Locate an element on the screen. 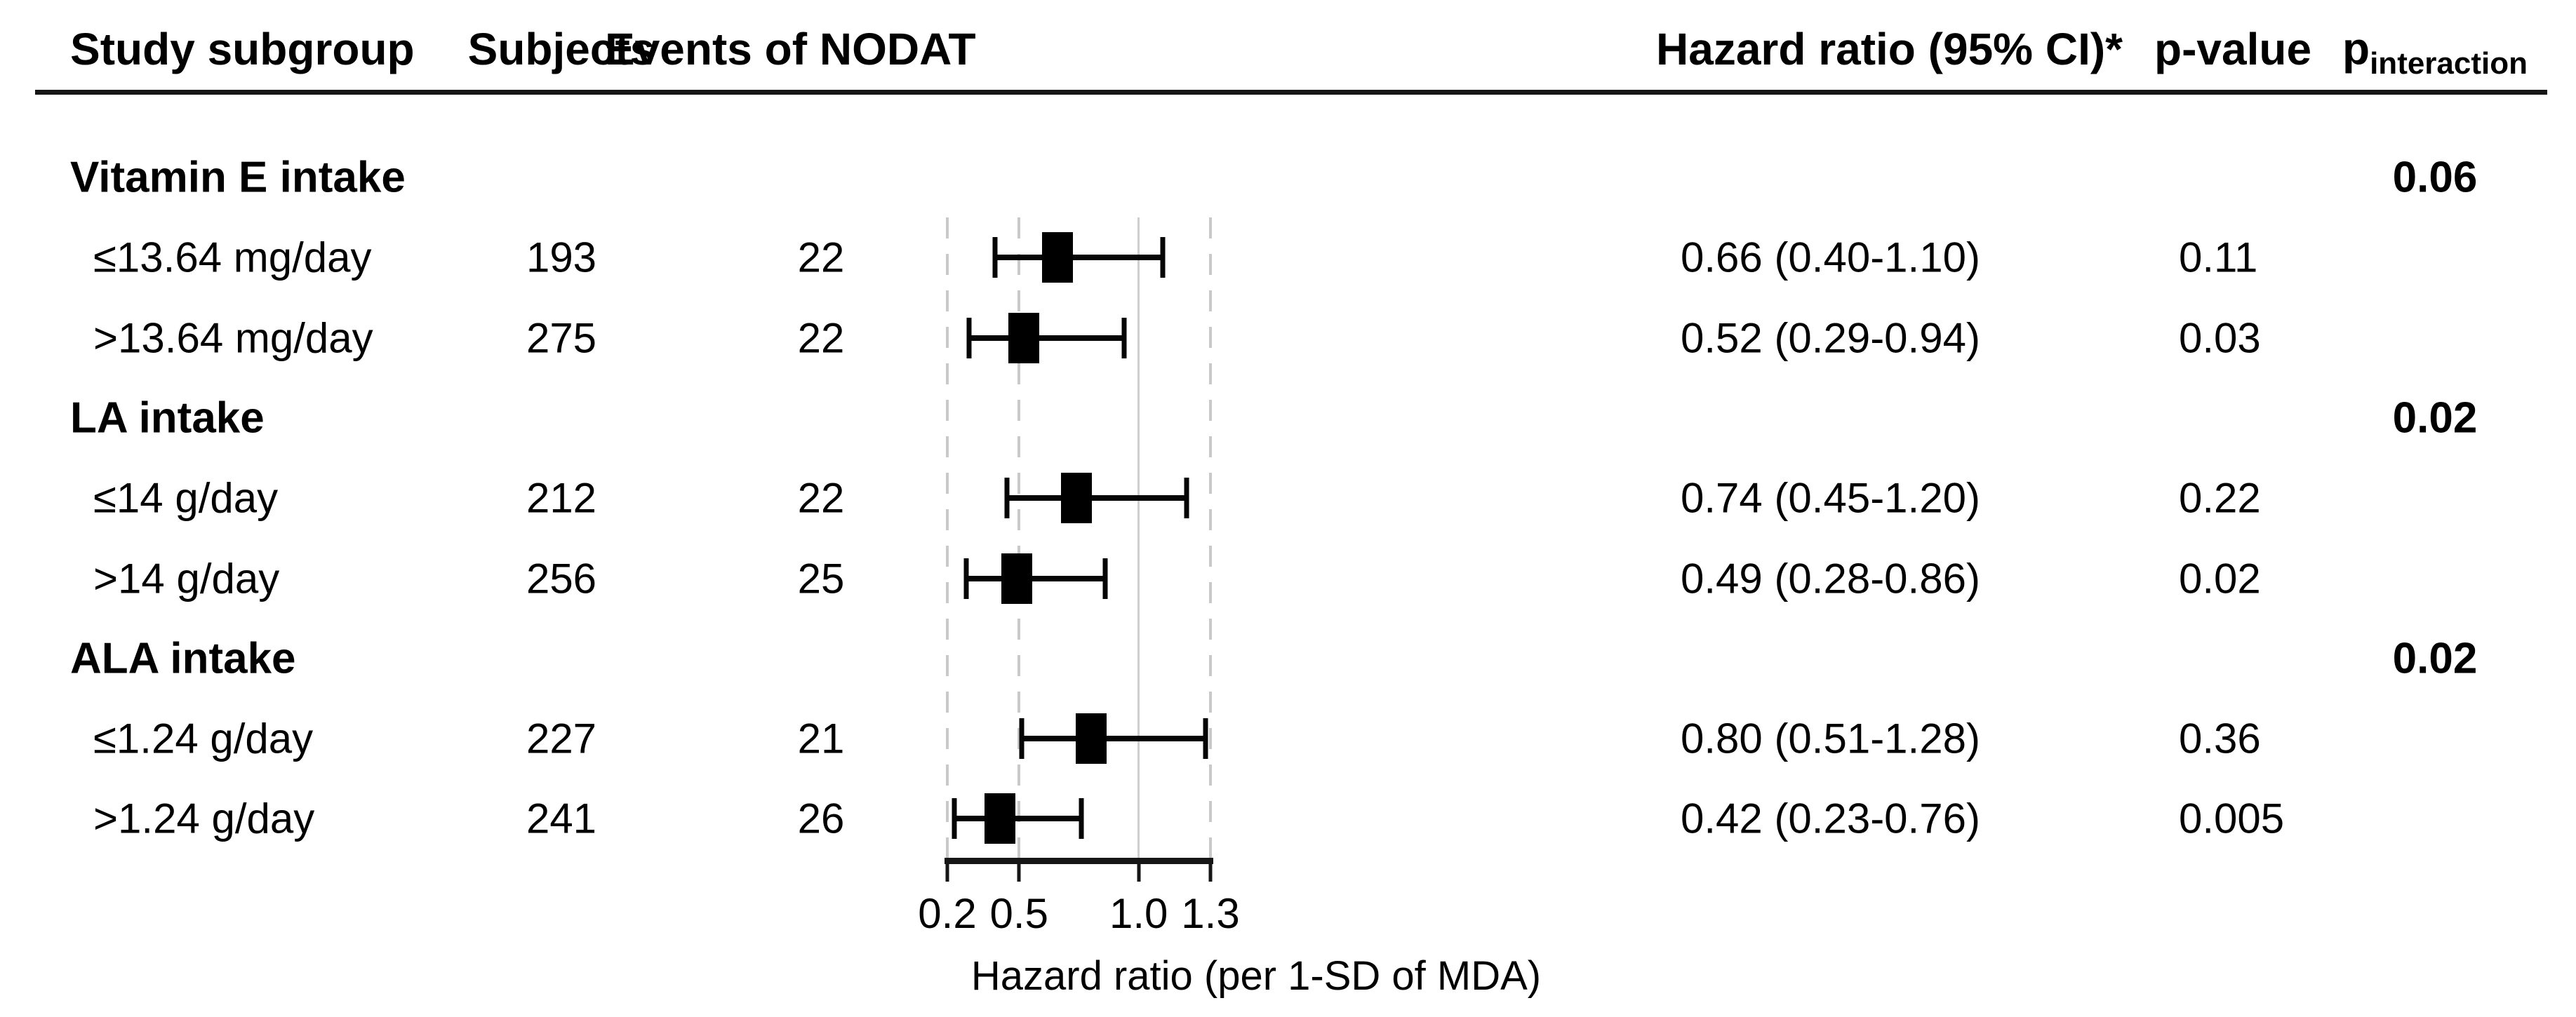  group-label: LA intake is located at coordinates (167, 418).